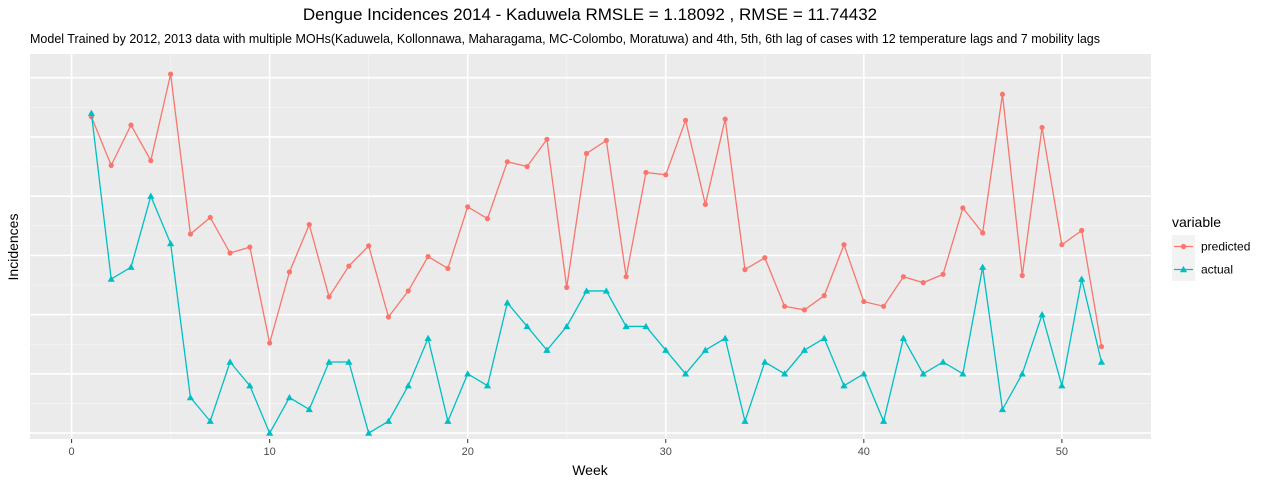  Describe the element at coordinates (1217, 270) in the screenshot. I see `legend-label-actual: actual` at that location.